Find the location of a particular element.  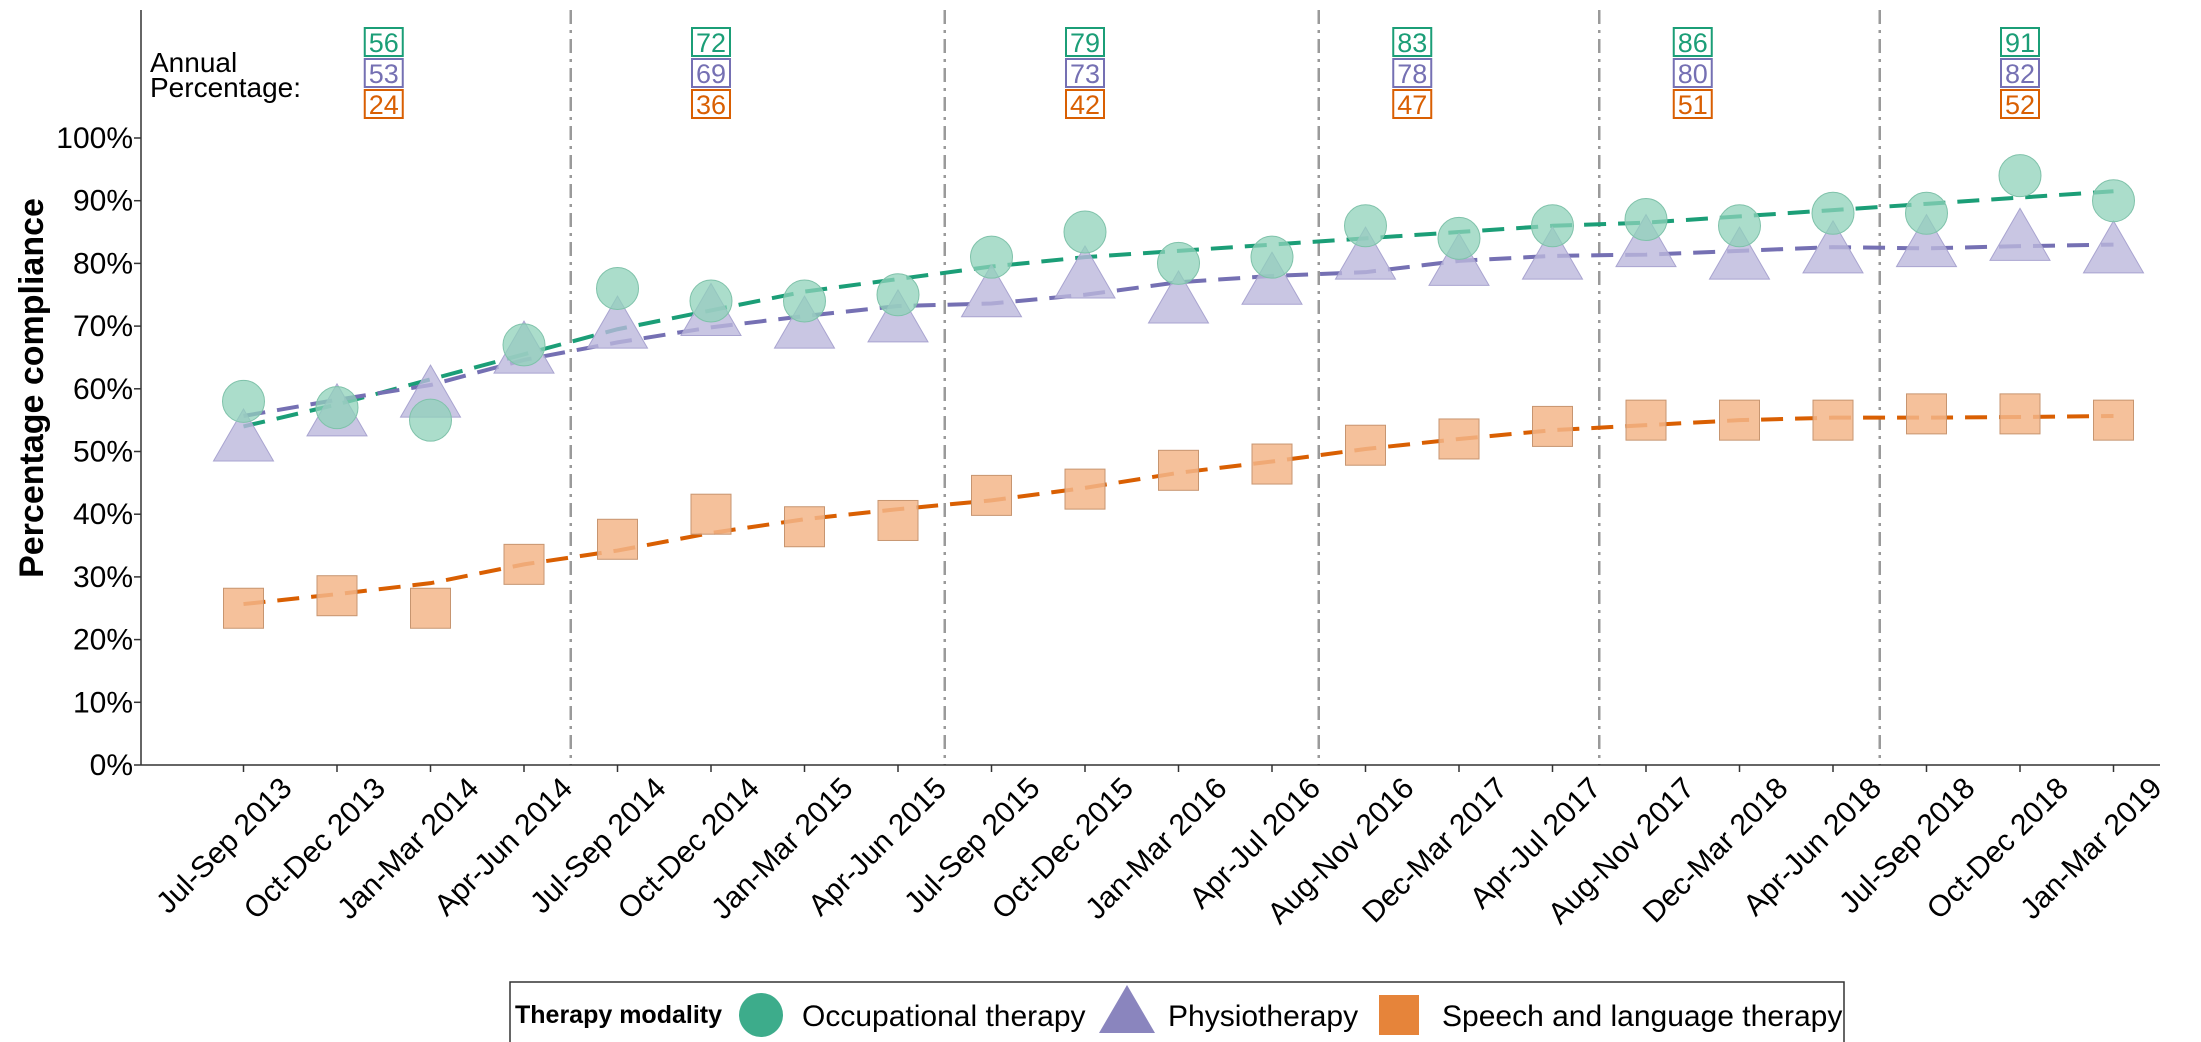

annual-value-physiotherapy: 53 is located at coordinates (384, 74).